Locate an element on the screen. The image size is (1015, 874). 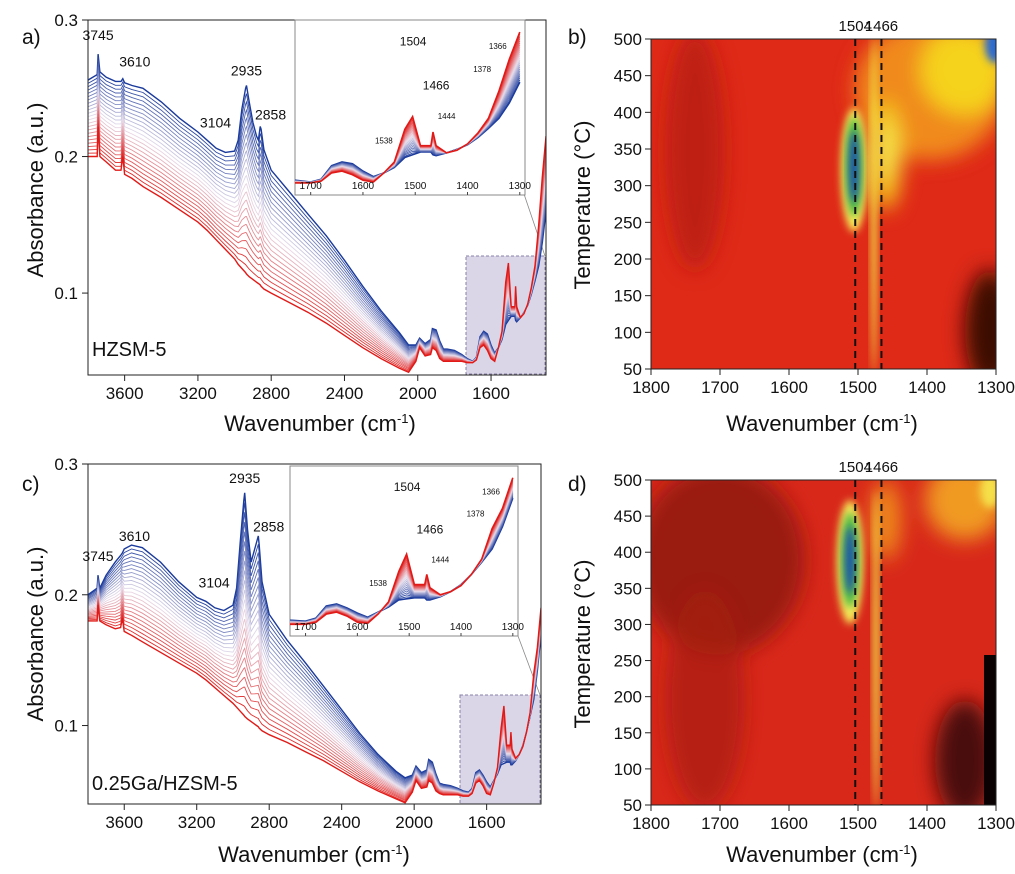
y-tick-label: 500 is located at coordinates (628, 480).